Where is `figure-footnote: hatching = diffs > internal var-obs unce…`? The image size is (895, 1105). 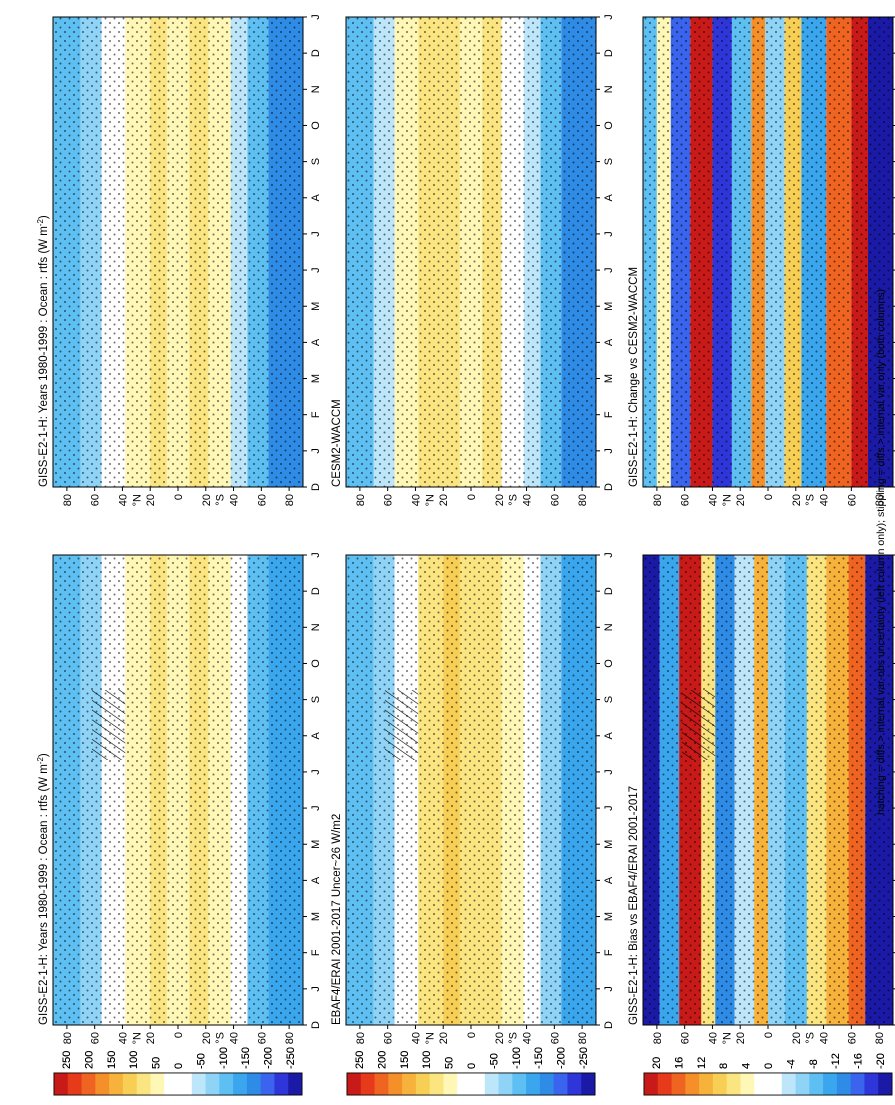
figure-footnote: hatching = diffs > internal var-obs unce… is located at coordinates (881, 552).